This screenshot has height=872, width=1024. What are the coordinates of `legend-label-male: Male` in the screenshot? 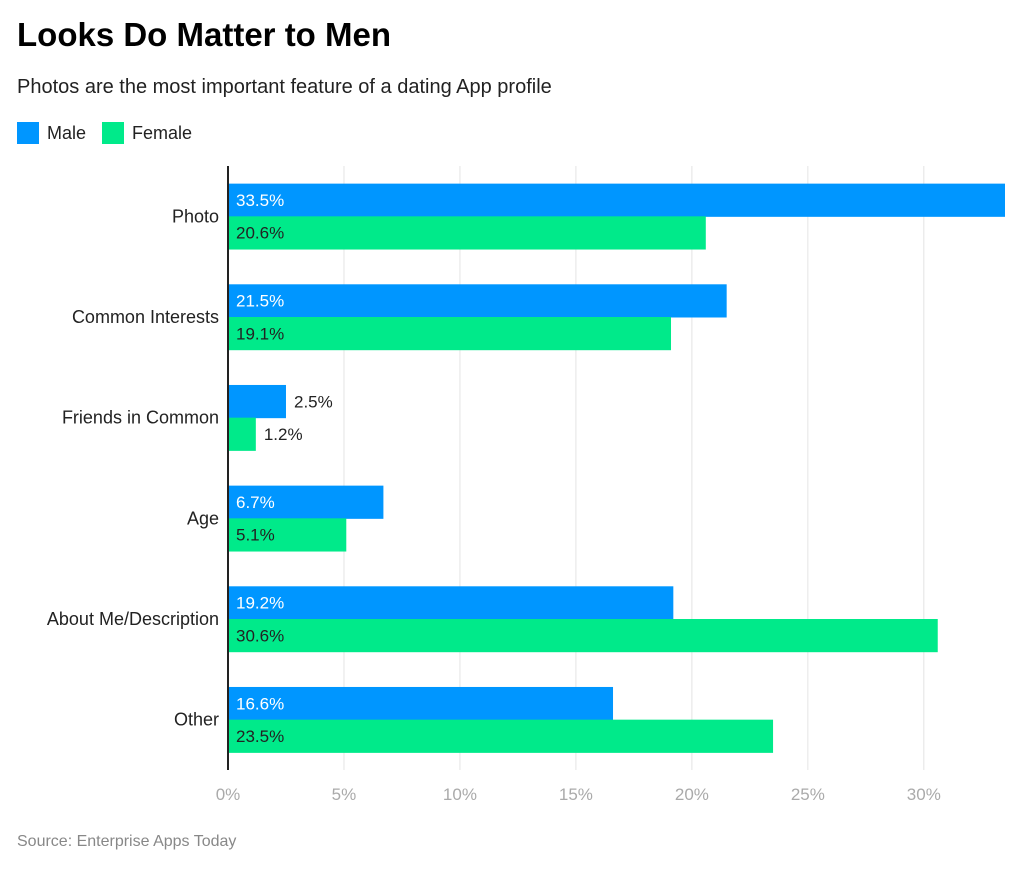 It's located at (67, 132).